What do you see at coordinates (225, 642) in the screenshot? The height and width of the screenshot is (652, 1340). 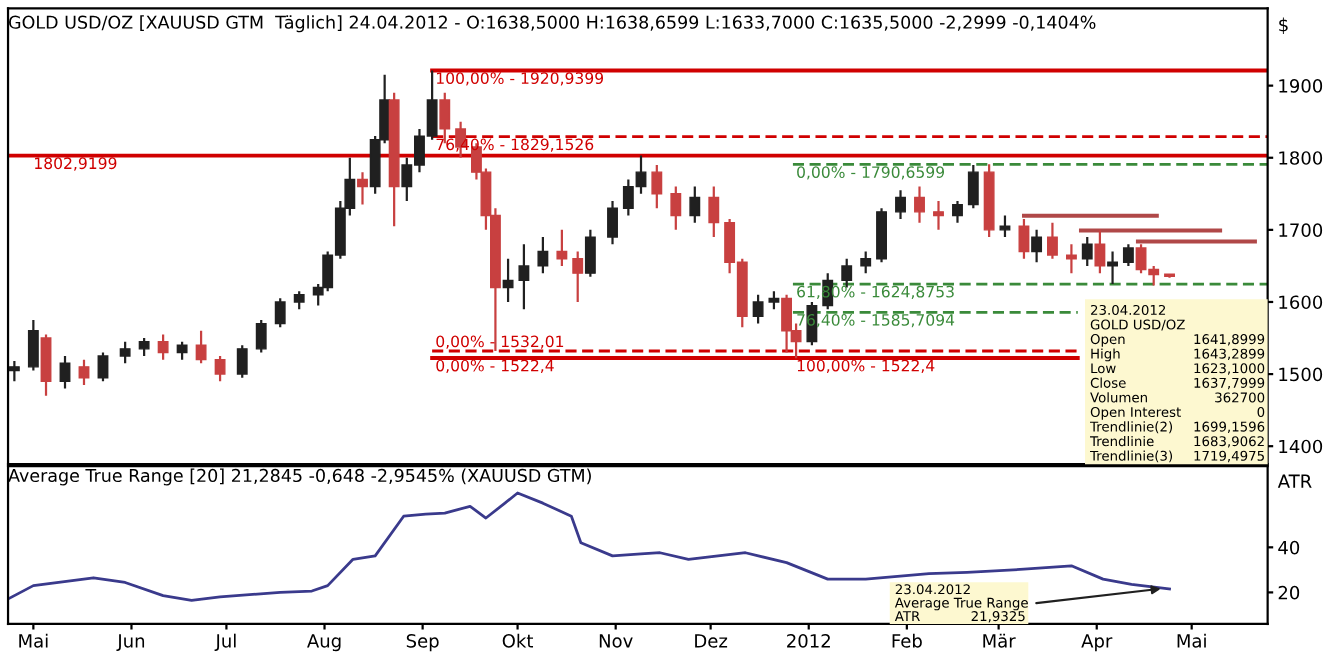 I see `x-tick-label: Jul` at bounding box center [225, 642].